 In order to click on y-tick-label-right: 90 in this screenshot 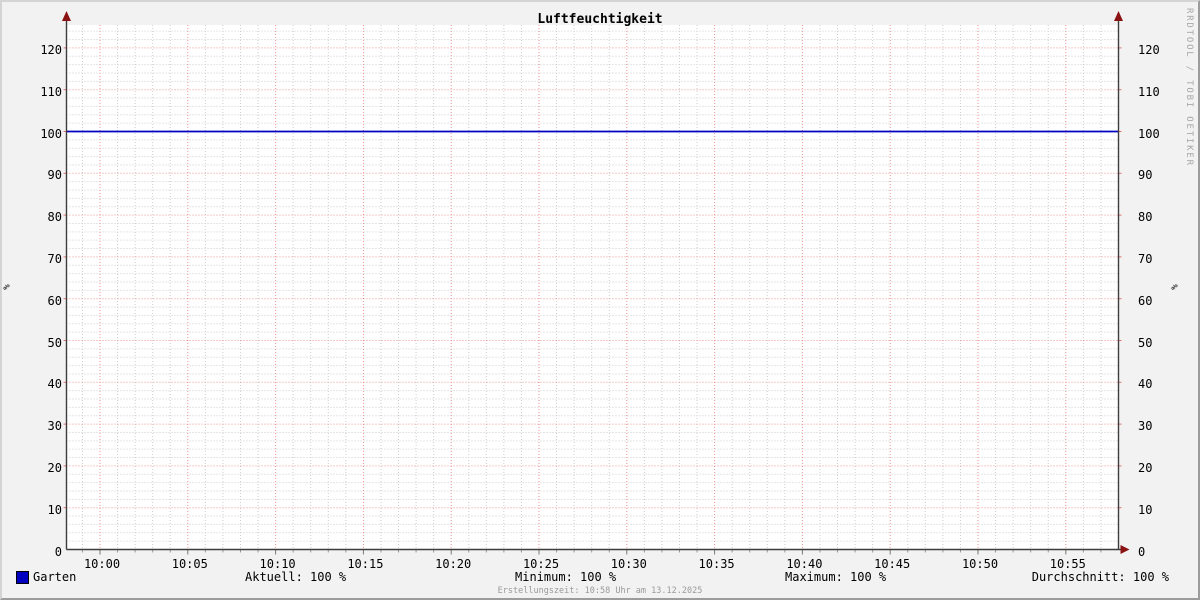, I will do `click(1145, 175)`.